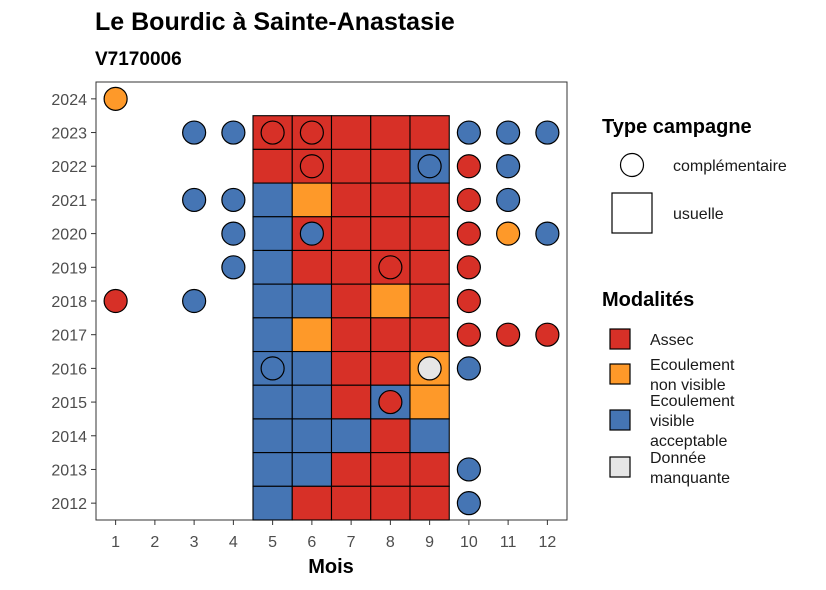  I want to click on legend-swatch-visible, so click(620, 420).